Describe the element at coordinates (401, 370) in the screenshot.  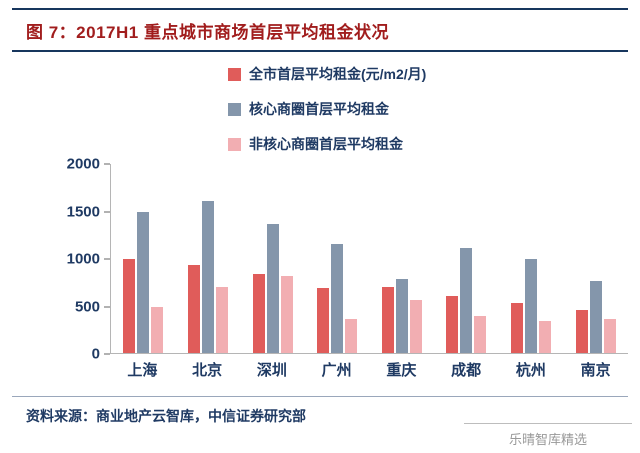
I see `x-tick-label: 重庆` at that location.